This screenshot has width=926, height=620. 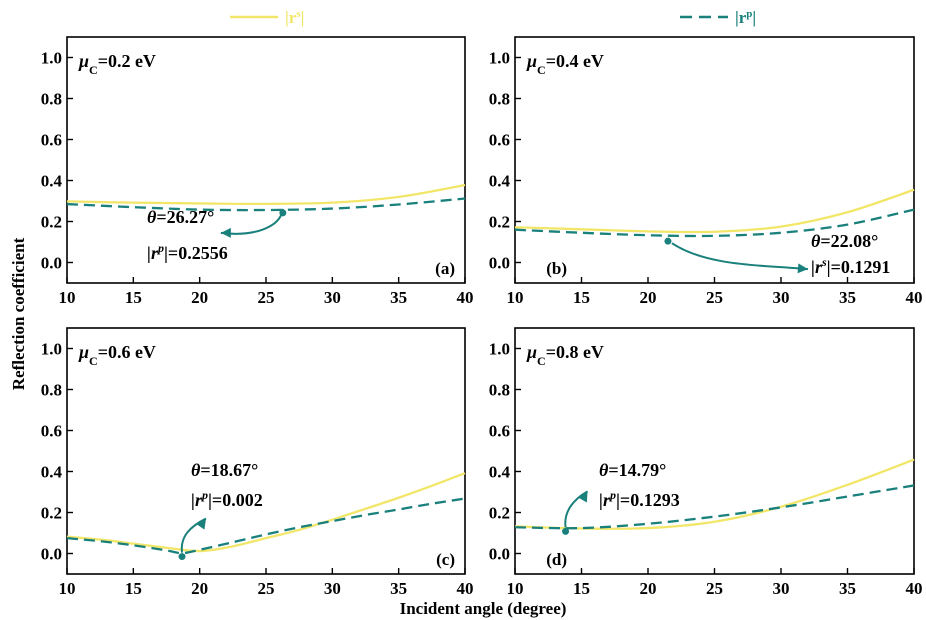 What do you see at coordinates (187, 252) in the screenshot?
I see `annotation-r-value: |rp|=0.2556` at bounding box center [187, 252].